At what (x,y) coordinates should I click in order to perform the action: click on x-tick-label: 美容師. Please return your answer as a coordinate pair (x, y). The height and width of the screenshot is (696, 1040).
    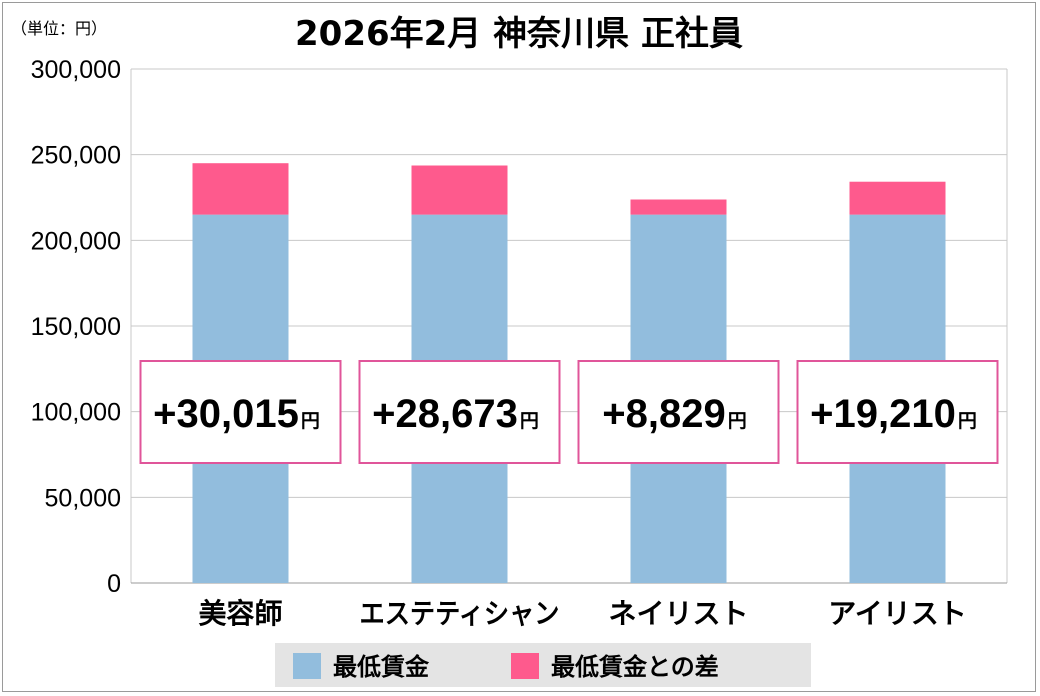
    Looking at the image, I should click on (240, 613).